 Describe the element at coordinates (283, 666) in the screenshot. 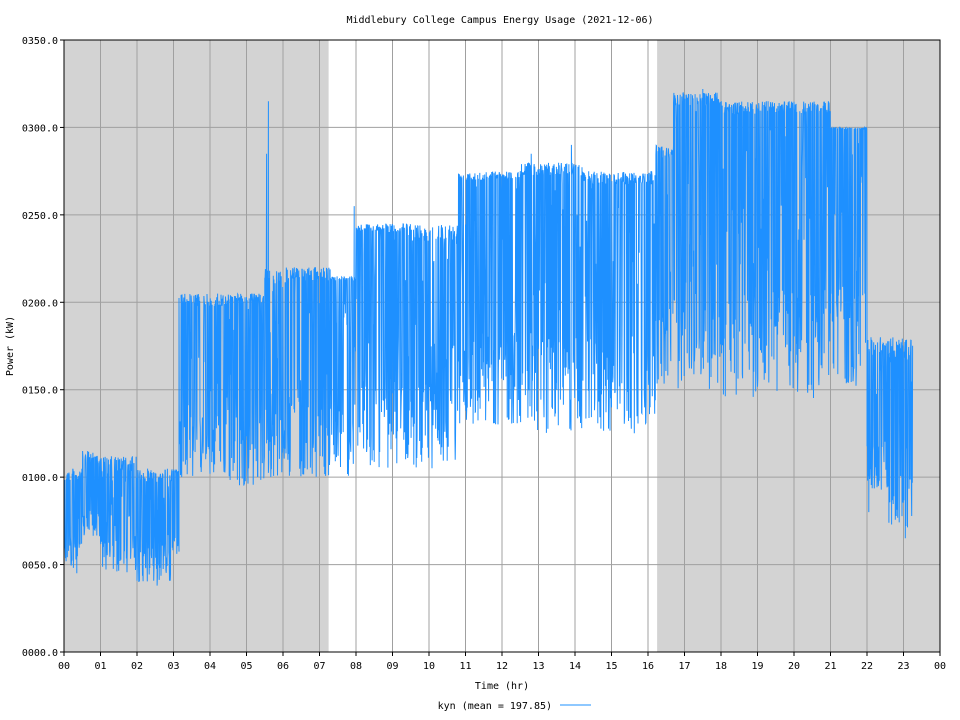

I see `x-tick-label: 06` at that location.